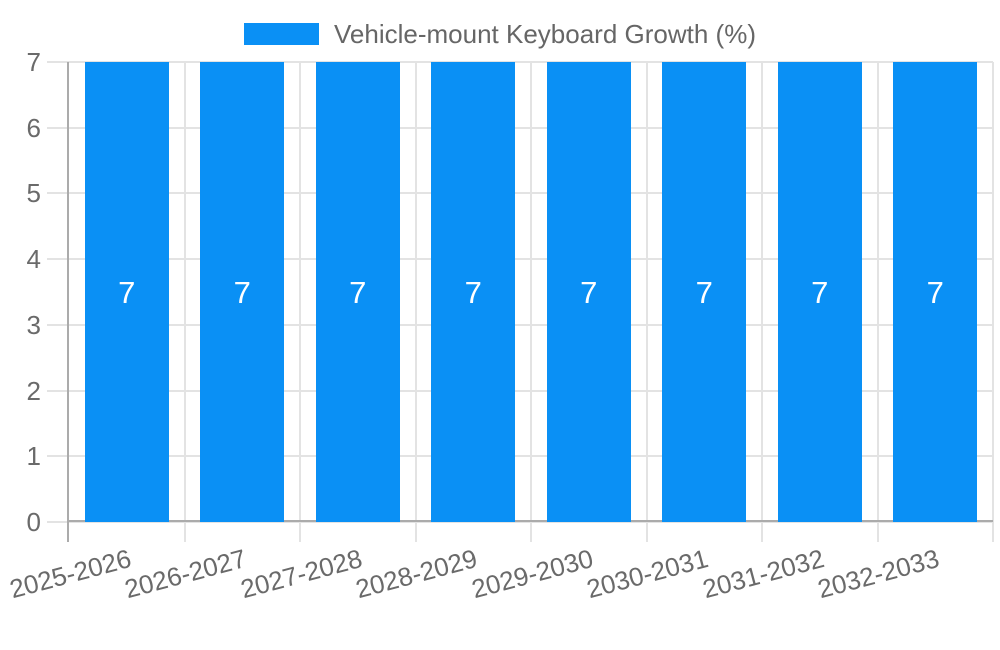 The height and width of the screenshot is (650, 1000). I want to click on bar-2032-2033: 7, so click(935, 292).